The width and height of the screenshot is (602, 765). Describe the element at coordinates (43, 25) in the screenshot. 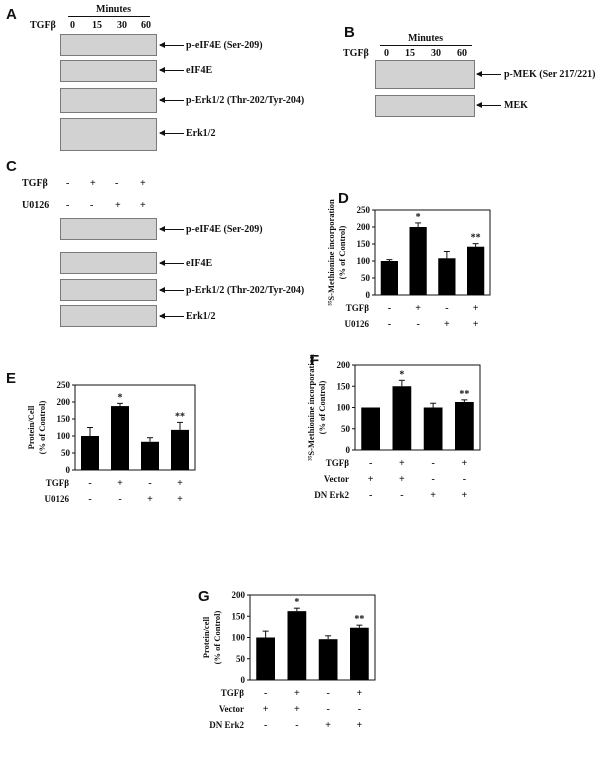

I see `panel-a-treatment-label: TGFβ` at that location.